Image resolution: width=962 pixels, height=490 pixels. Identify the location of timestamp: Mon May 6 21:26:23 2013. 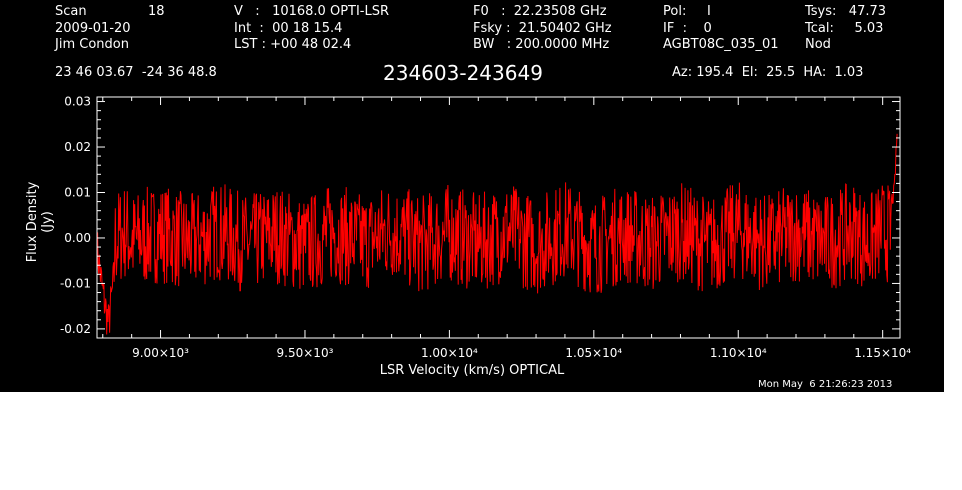
(825, 384).